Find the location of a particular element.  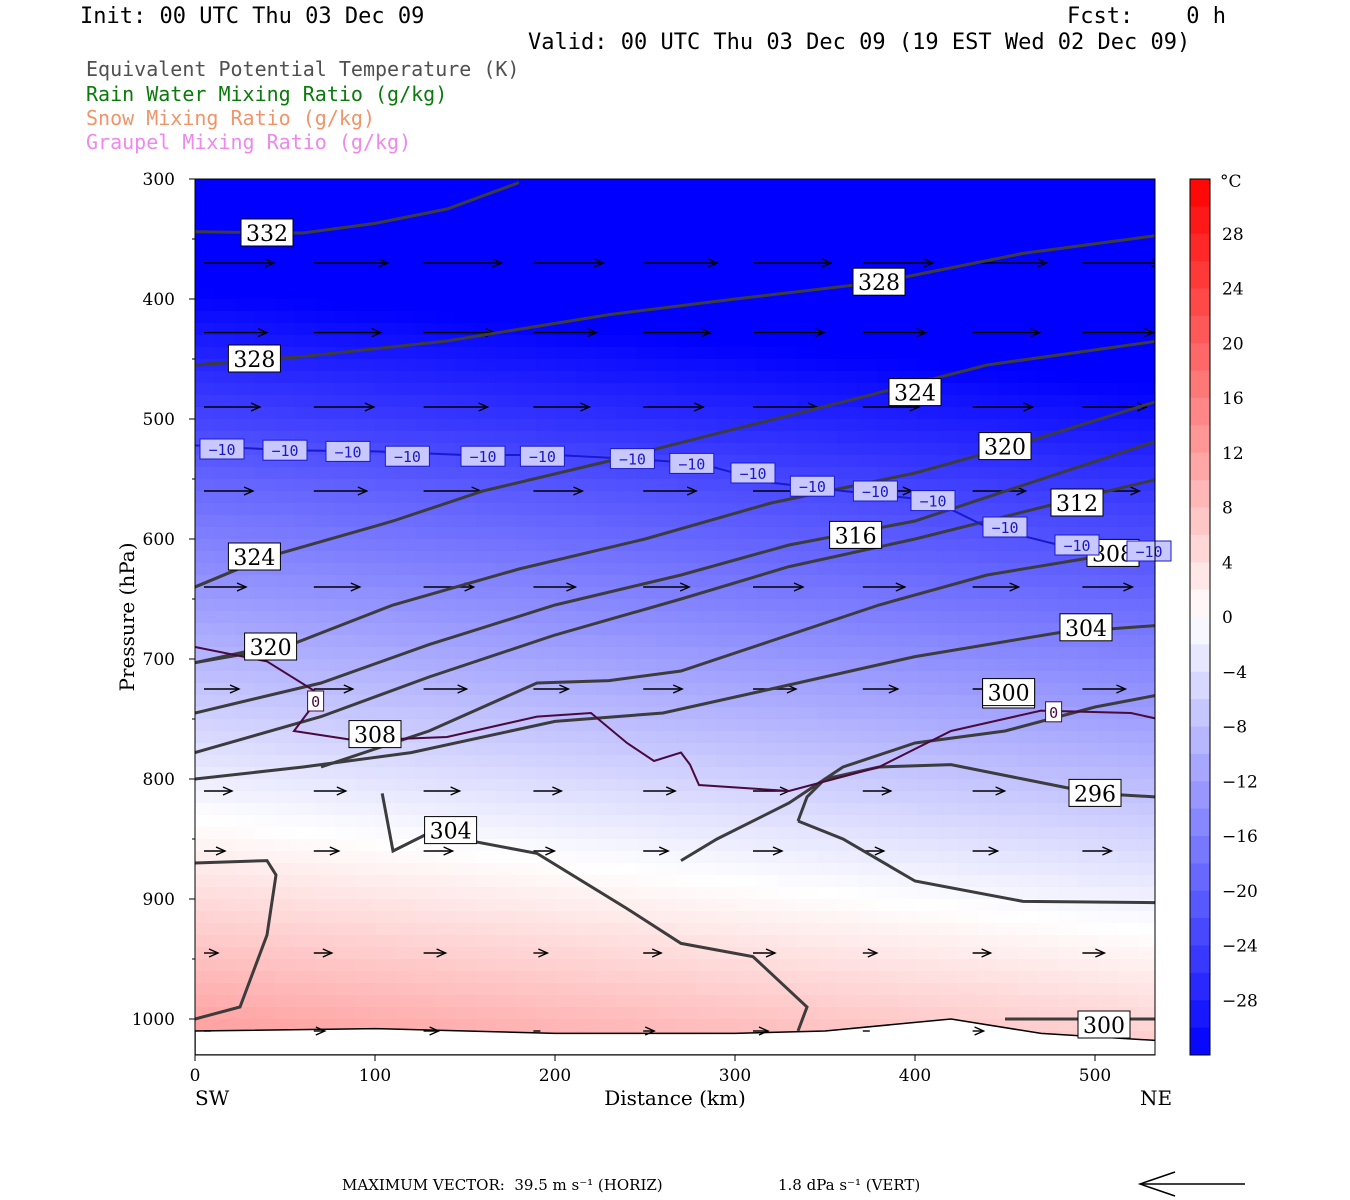

legend-graupel: Graupel Mixing Ratio (g/kg) is located at coordinates (249, 142).